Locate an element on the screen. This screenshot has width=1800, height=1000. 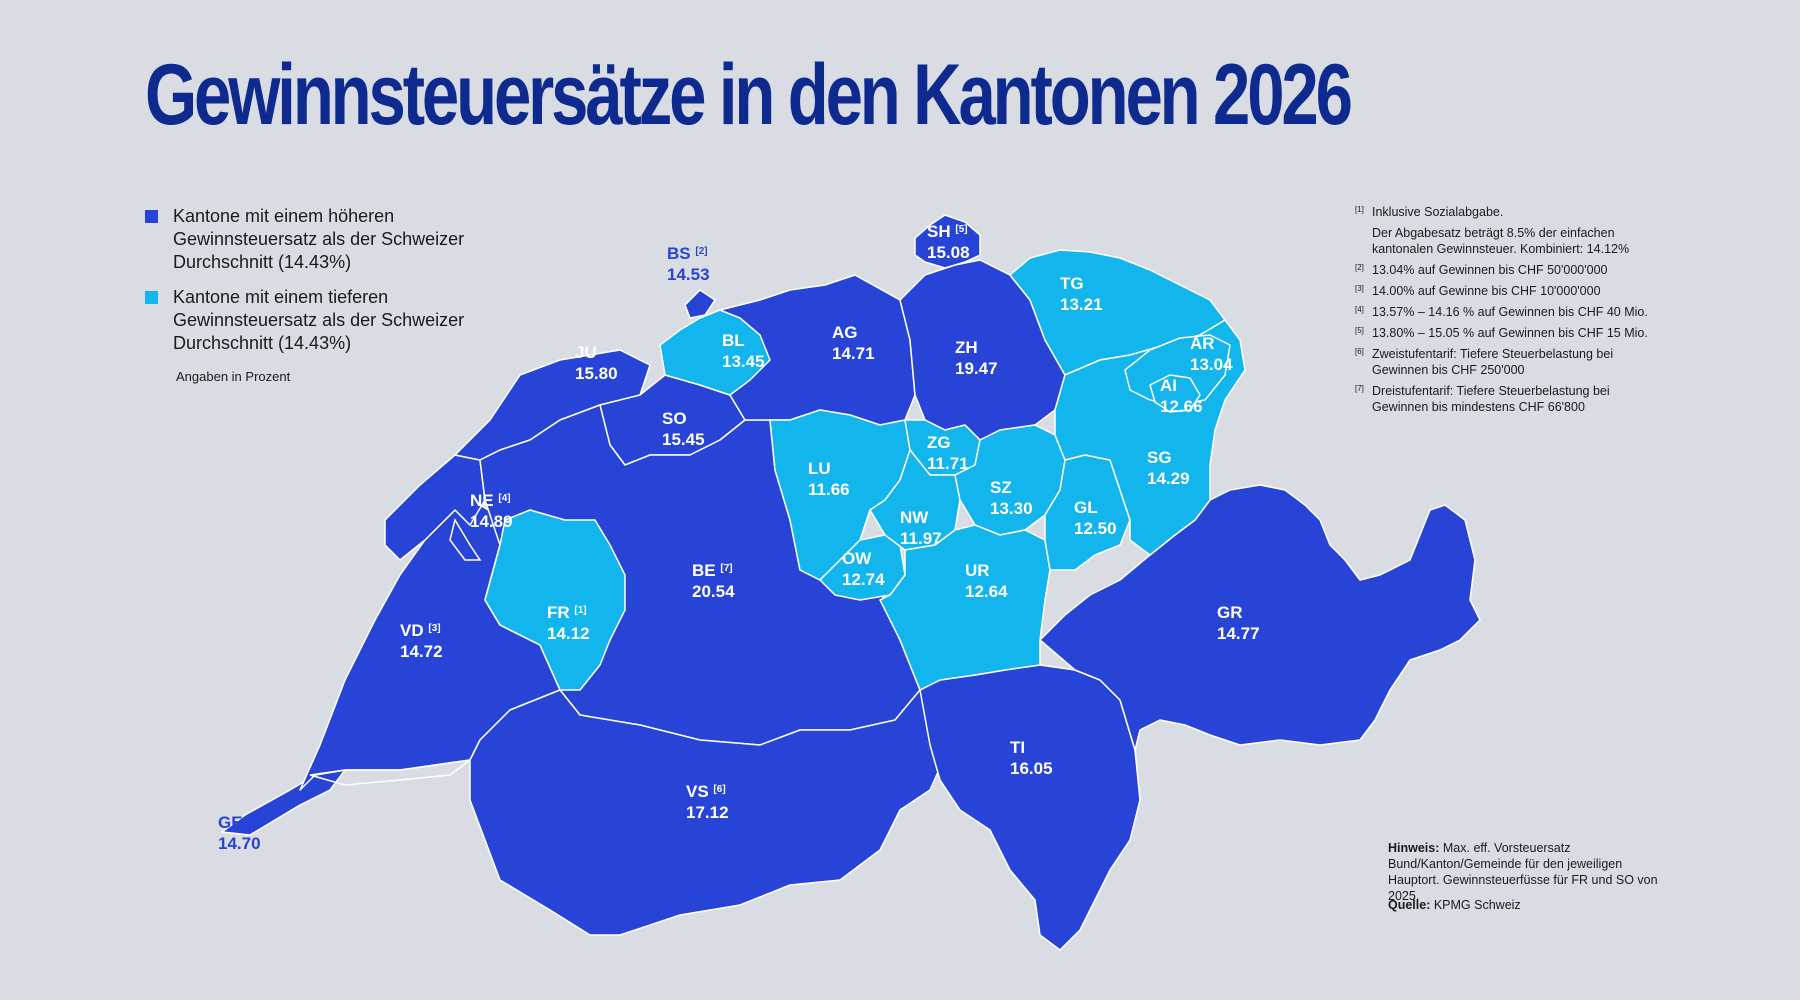
canton-code: BL is located at coordinates (733, 340).